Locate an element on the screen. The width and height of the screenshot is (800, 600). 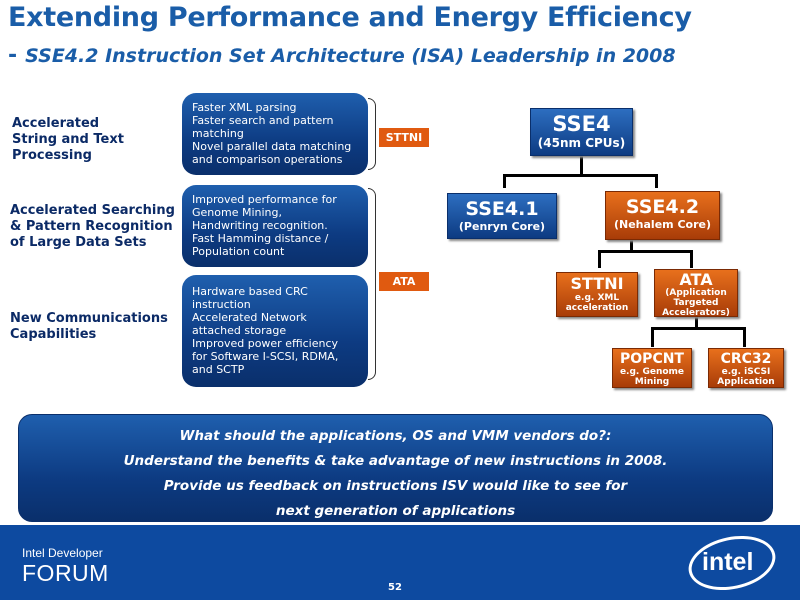
connector-sse4-horizontal is located at coordinates (580, 175).